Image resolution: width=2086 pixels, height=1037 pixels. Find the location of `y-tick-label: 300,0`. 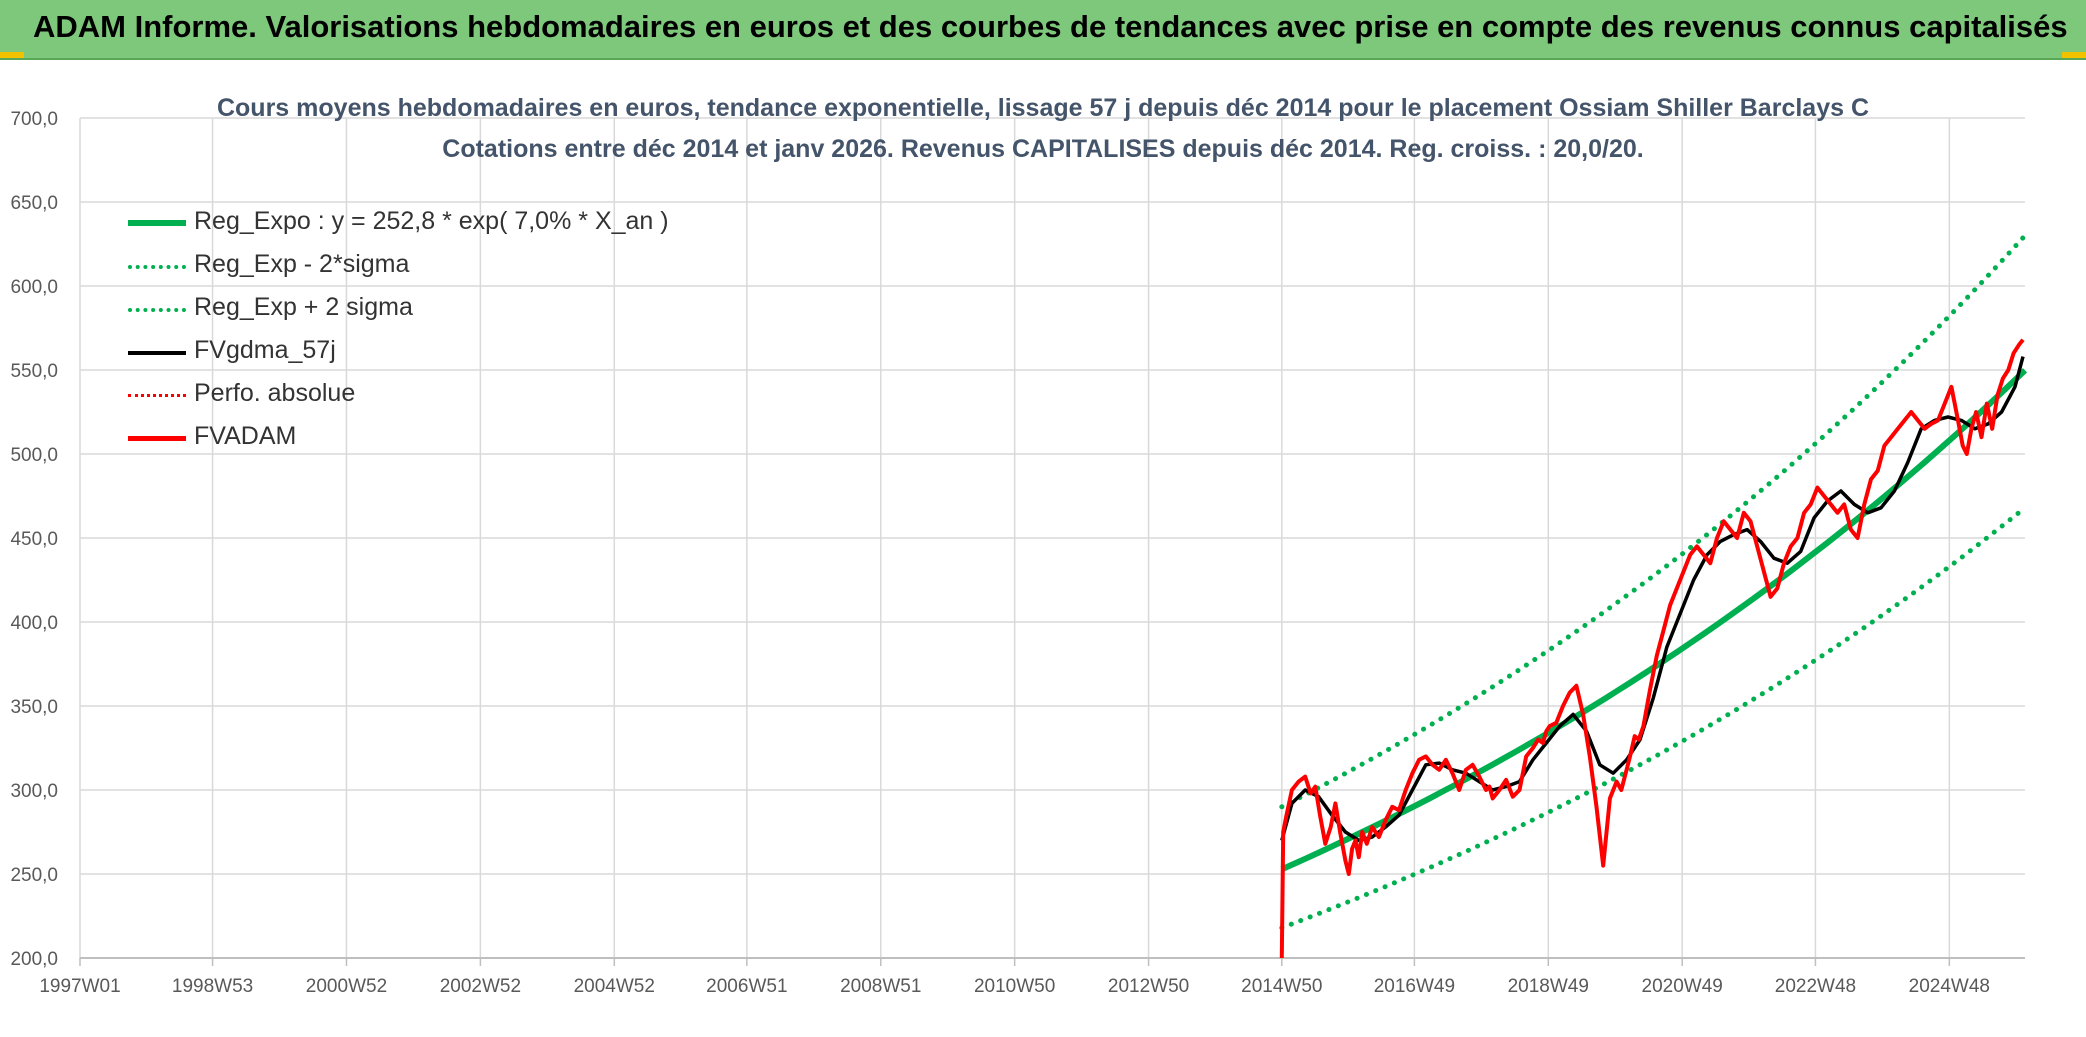

y-tick-label: 300,0 is located at coordinates (34, 791).